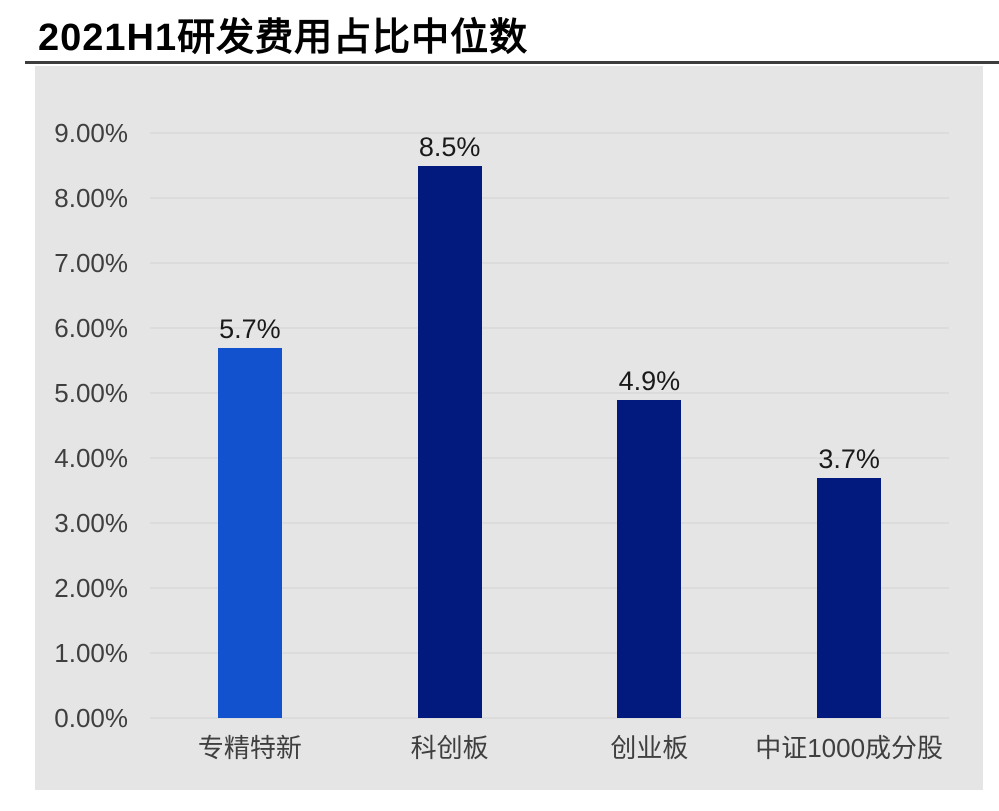 This screenshot has height=811, width=999. Describe the element at coordinates (512, 62) in the screenshot. I see `title-underline-rule` at that location.